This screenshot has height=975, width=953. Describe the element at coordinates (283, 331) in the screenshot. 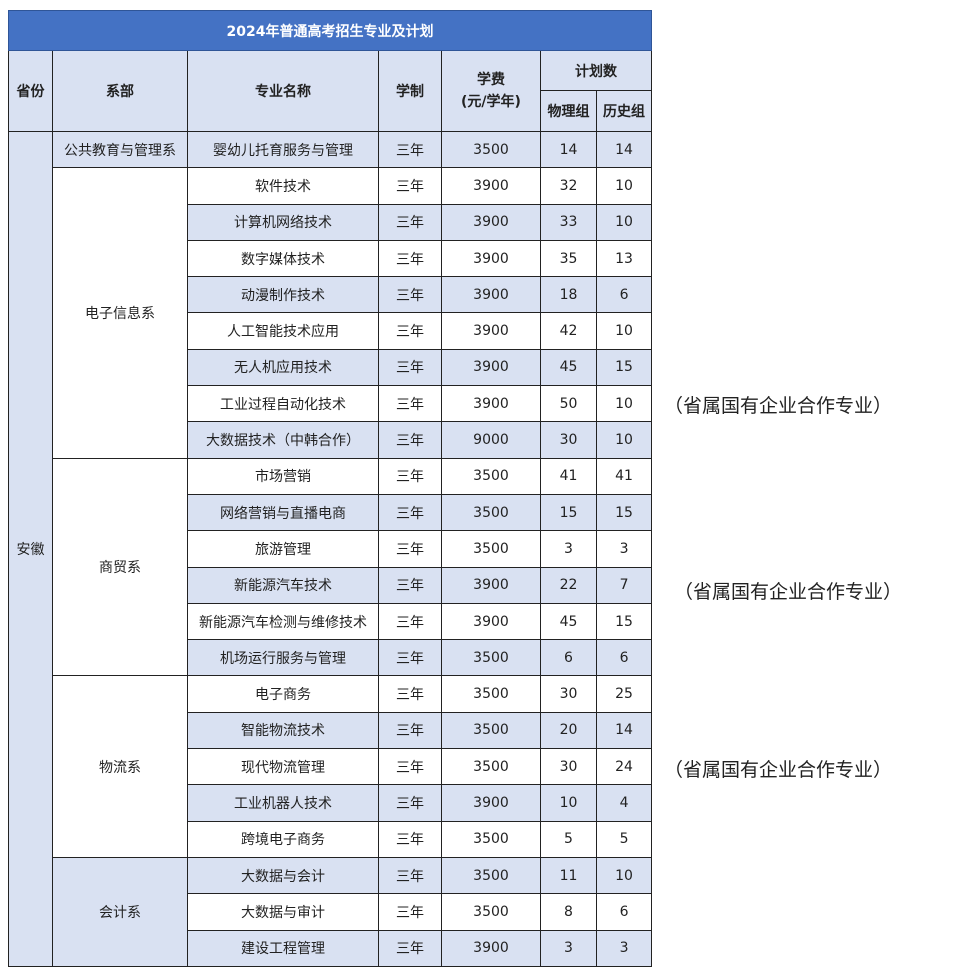

I see `major-name-cell: 人工智能技术应用` at that location.